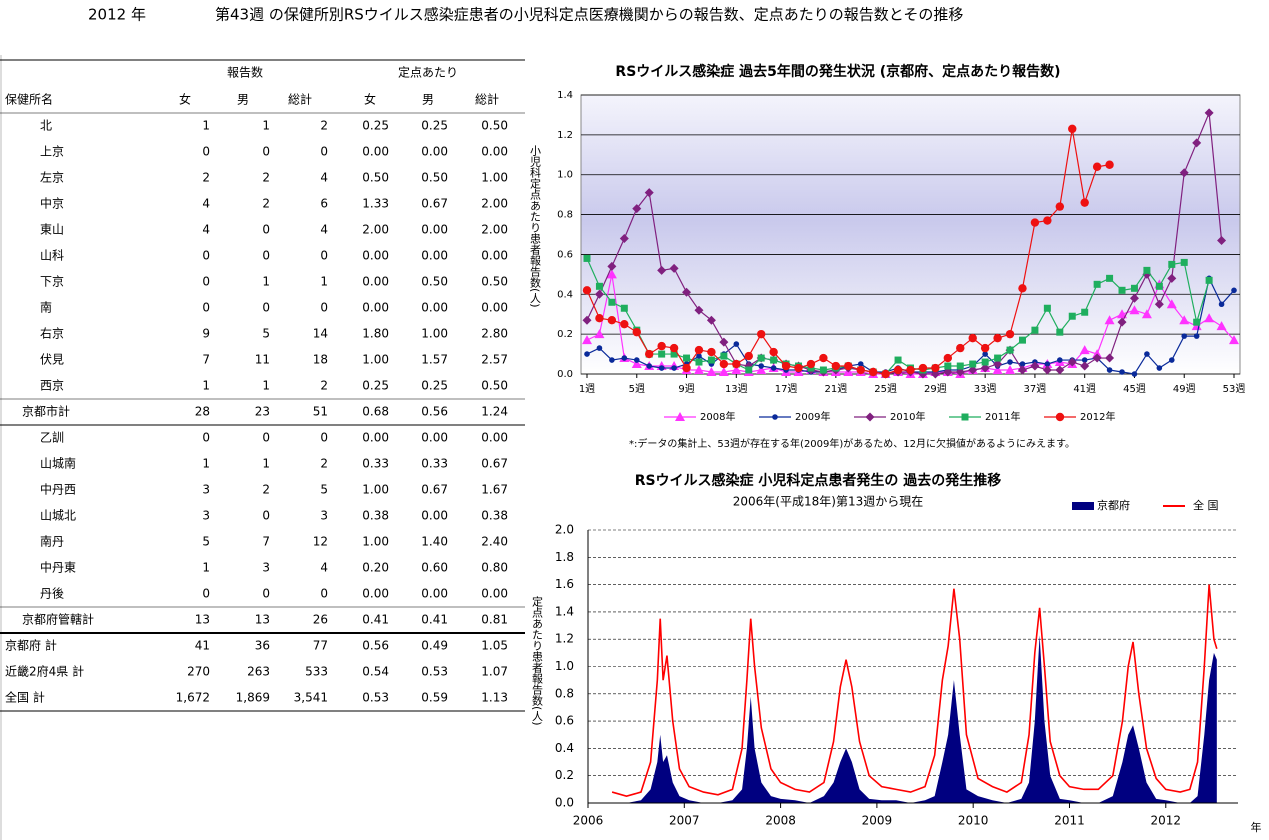  Describe the element at coordinates (1256, 827) in the screenshot. I see `x-axis-label: 年` at that location.